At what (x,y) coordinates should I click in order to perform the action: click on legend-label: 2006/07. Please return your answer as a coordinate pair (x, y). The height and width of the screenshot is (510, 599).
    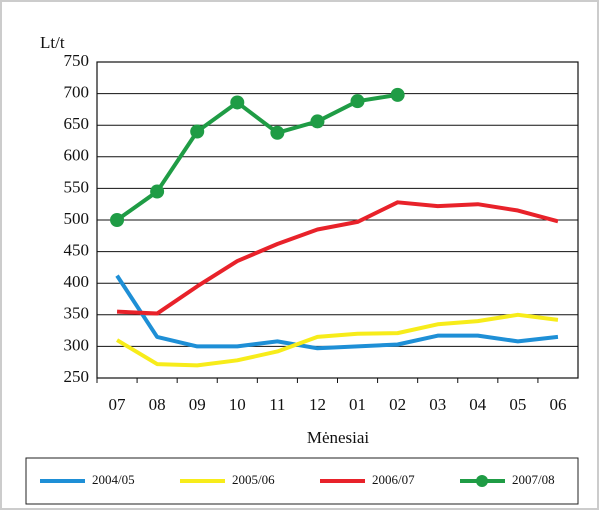
    Looking at the image, I should click on (393, 479).